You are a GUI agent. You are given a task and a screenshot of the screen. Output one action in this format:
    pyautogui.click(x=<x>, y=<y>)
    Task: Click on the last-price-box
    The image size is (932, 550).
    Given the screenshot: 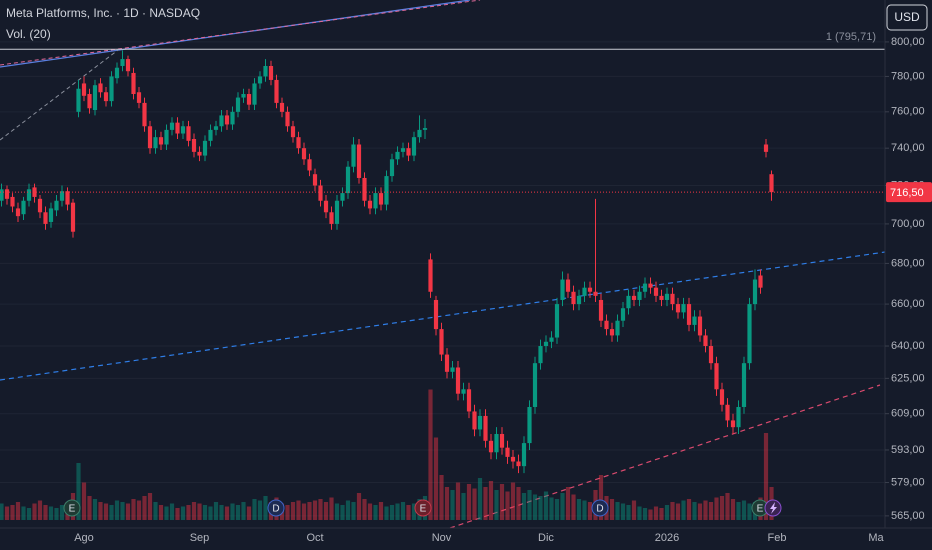 What is the action you would take?
    pyautogui.click(x=909, y=192)
    